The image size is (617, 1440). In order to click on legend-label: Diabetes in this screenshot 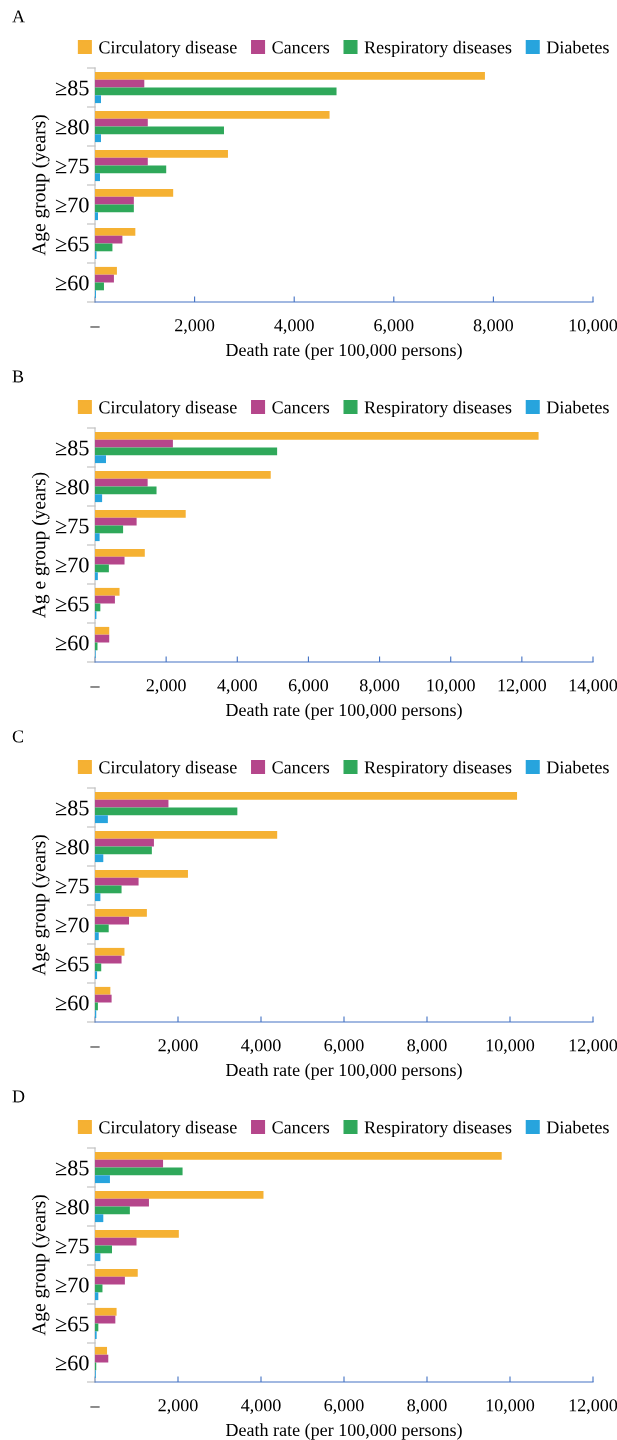, I will do `click(577, 767)`.